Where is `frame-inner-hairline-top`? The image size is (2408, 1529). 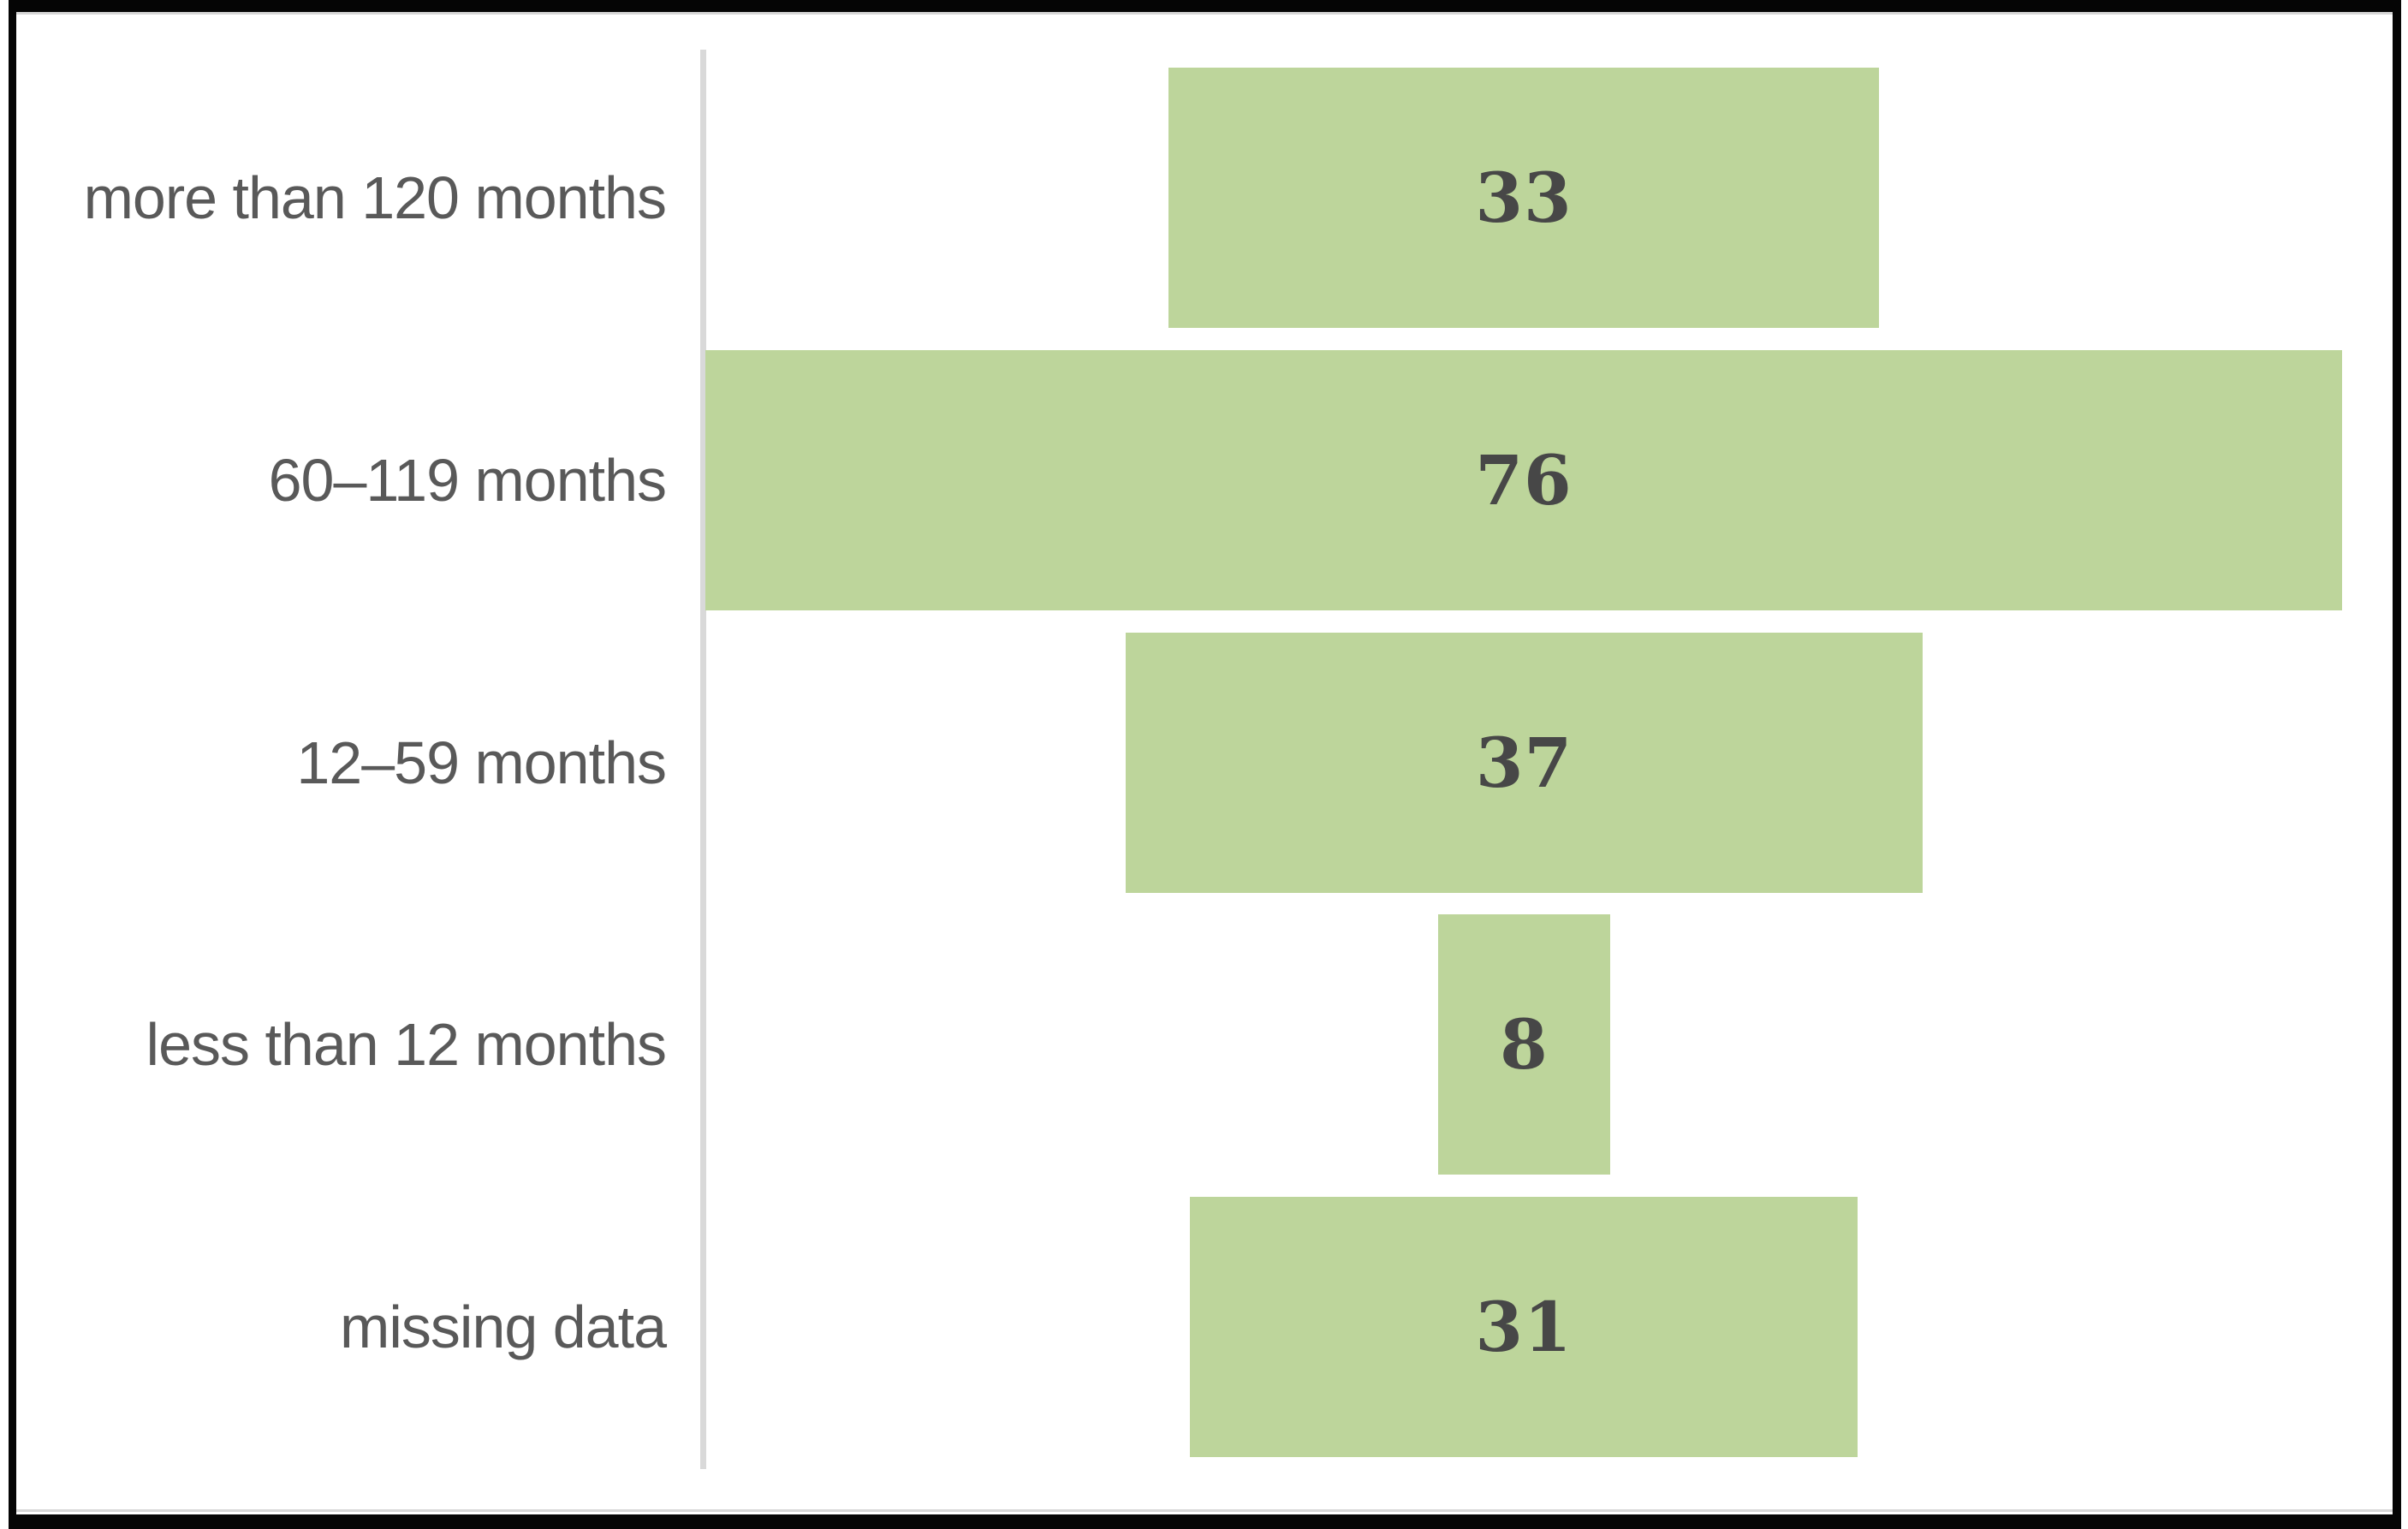
frame-inner-hairline-top is located at coordinates (1204, 13).